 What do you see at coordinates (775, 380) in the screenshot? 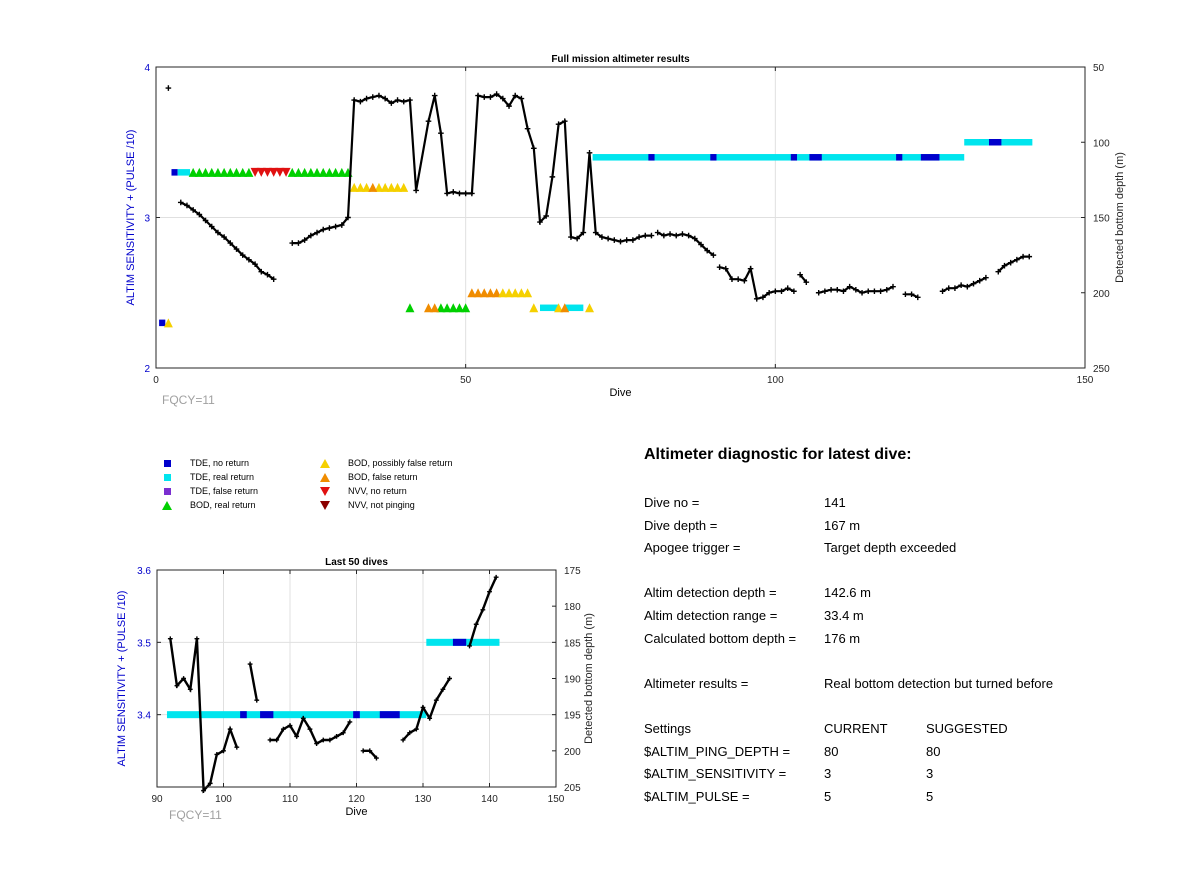
I see `x-tick-label: 100` at bounding box center [775, 380].